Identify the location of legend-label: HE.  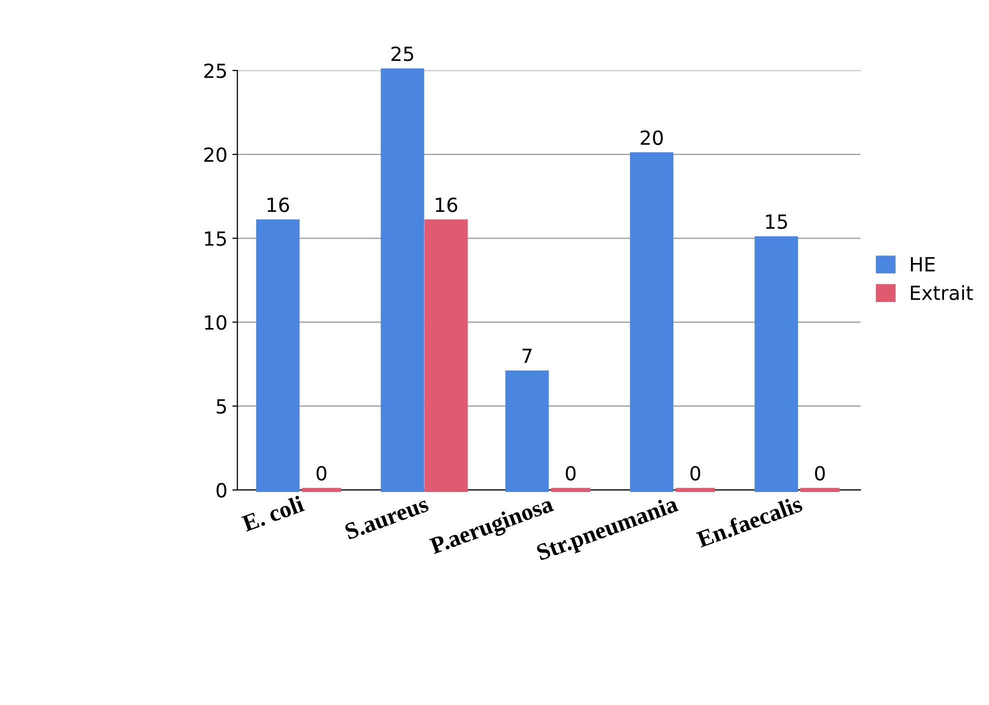
(922, 264).